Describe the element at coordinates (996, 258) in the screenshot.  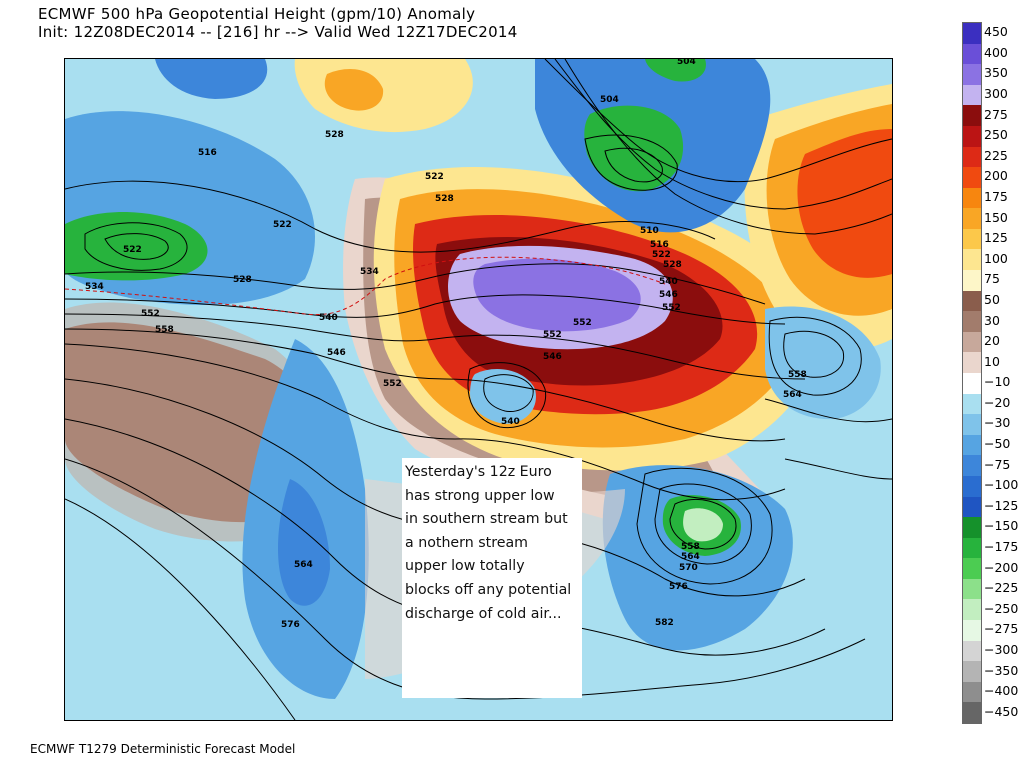
I see `colorbar-label: 100` at that location.